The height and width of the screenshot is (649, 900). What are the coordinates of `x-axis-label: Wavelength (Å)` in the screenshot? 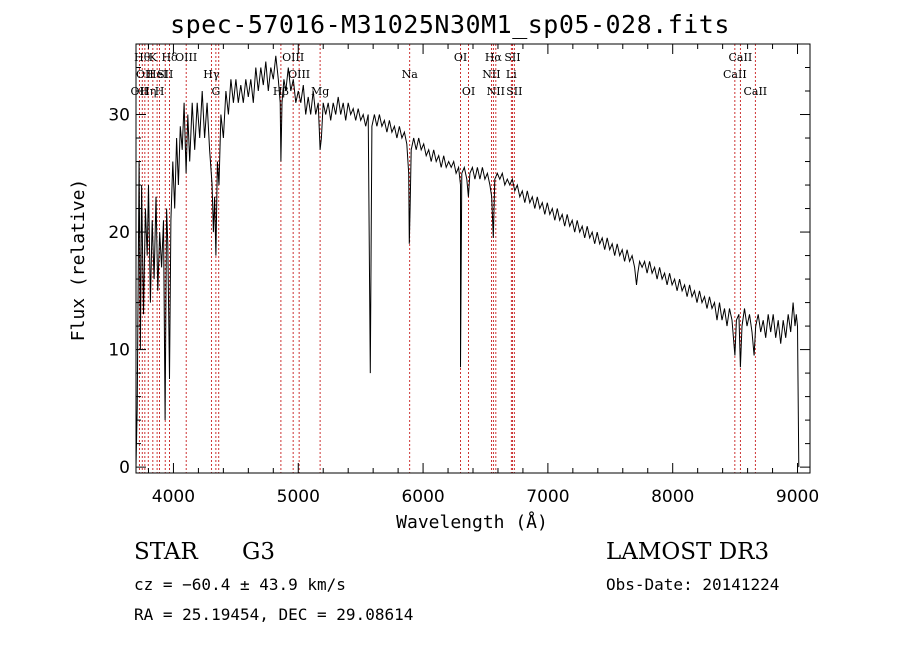 It's located at (472, 522).